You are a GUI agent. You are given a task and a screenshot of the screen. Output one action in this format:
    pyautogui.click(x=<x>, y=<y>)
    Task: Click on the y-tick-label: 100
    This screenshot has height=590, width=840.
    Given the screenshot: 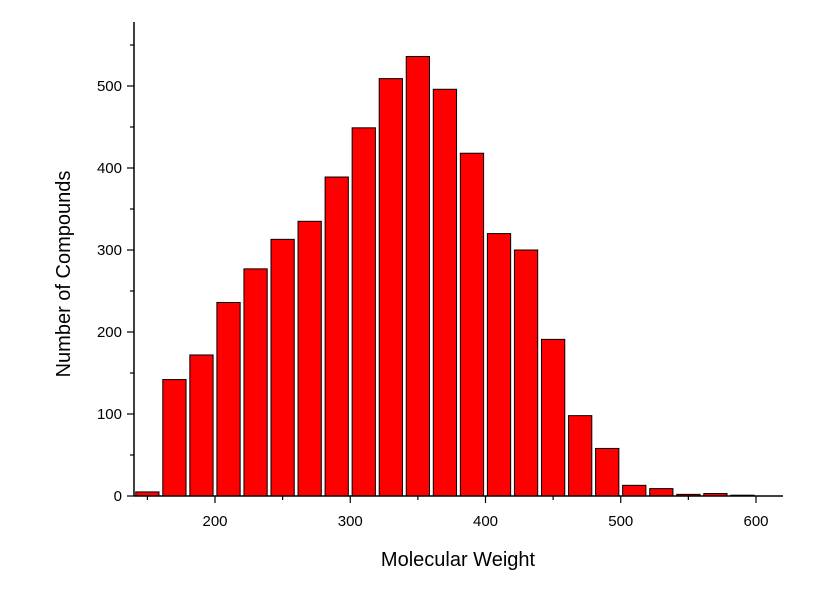 What is the action you would take?
    pyautogui.click(x=109, y=414)
    